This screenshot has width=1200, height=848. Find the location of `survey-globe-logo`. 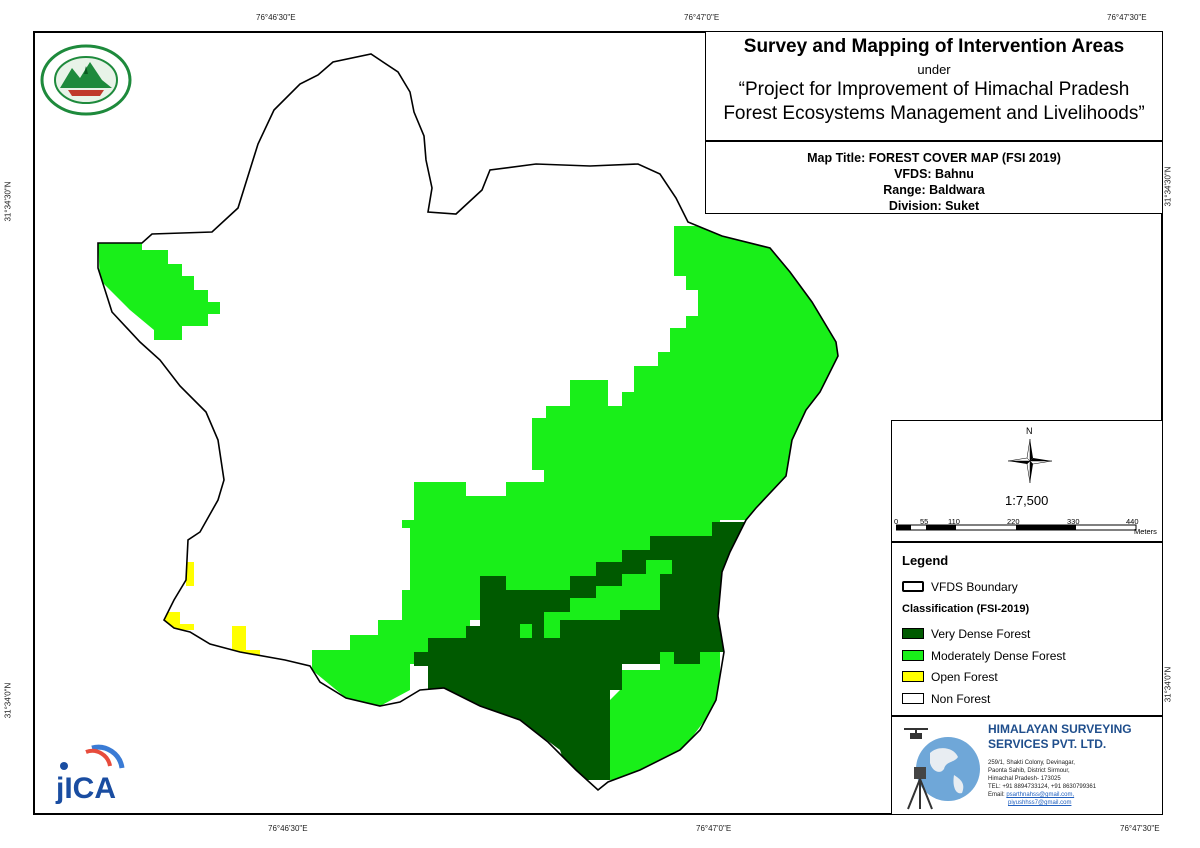

survey-globe-logo is located at coordinates (942, 769).